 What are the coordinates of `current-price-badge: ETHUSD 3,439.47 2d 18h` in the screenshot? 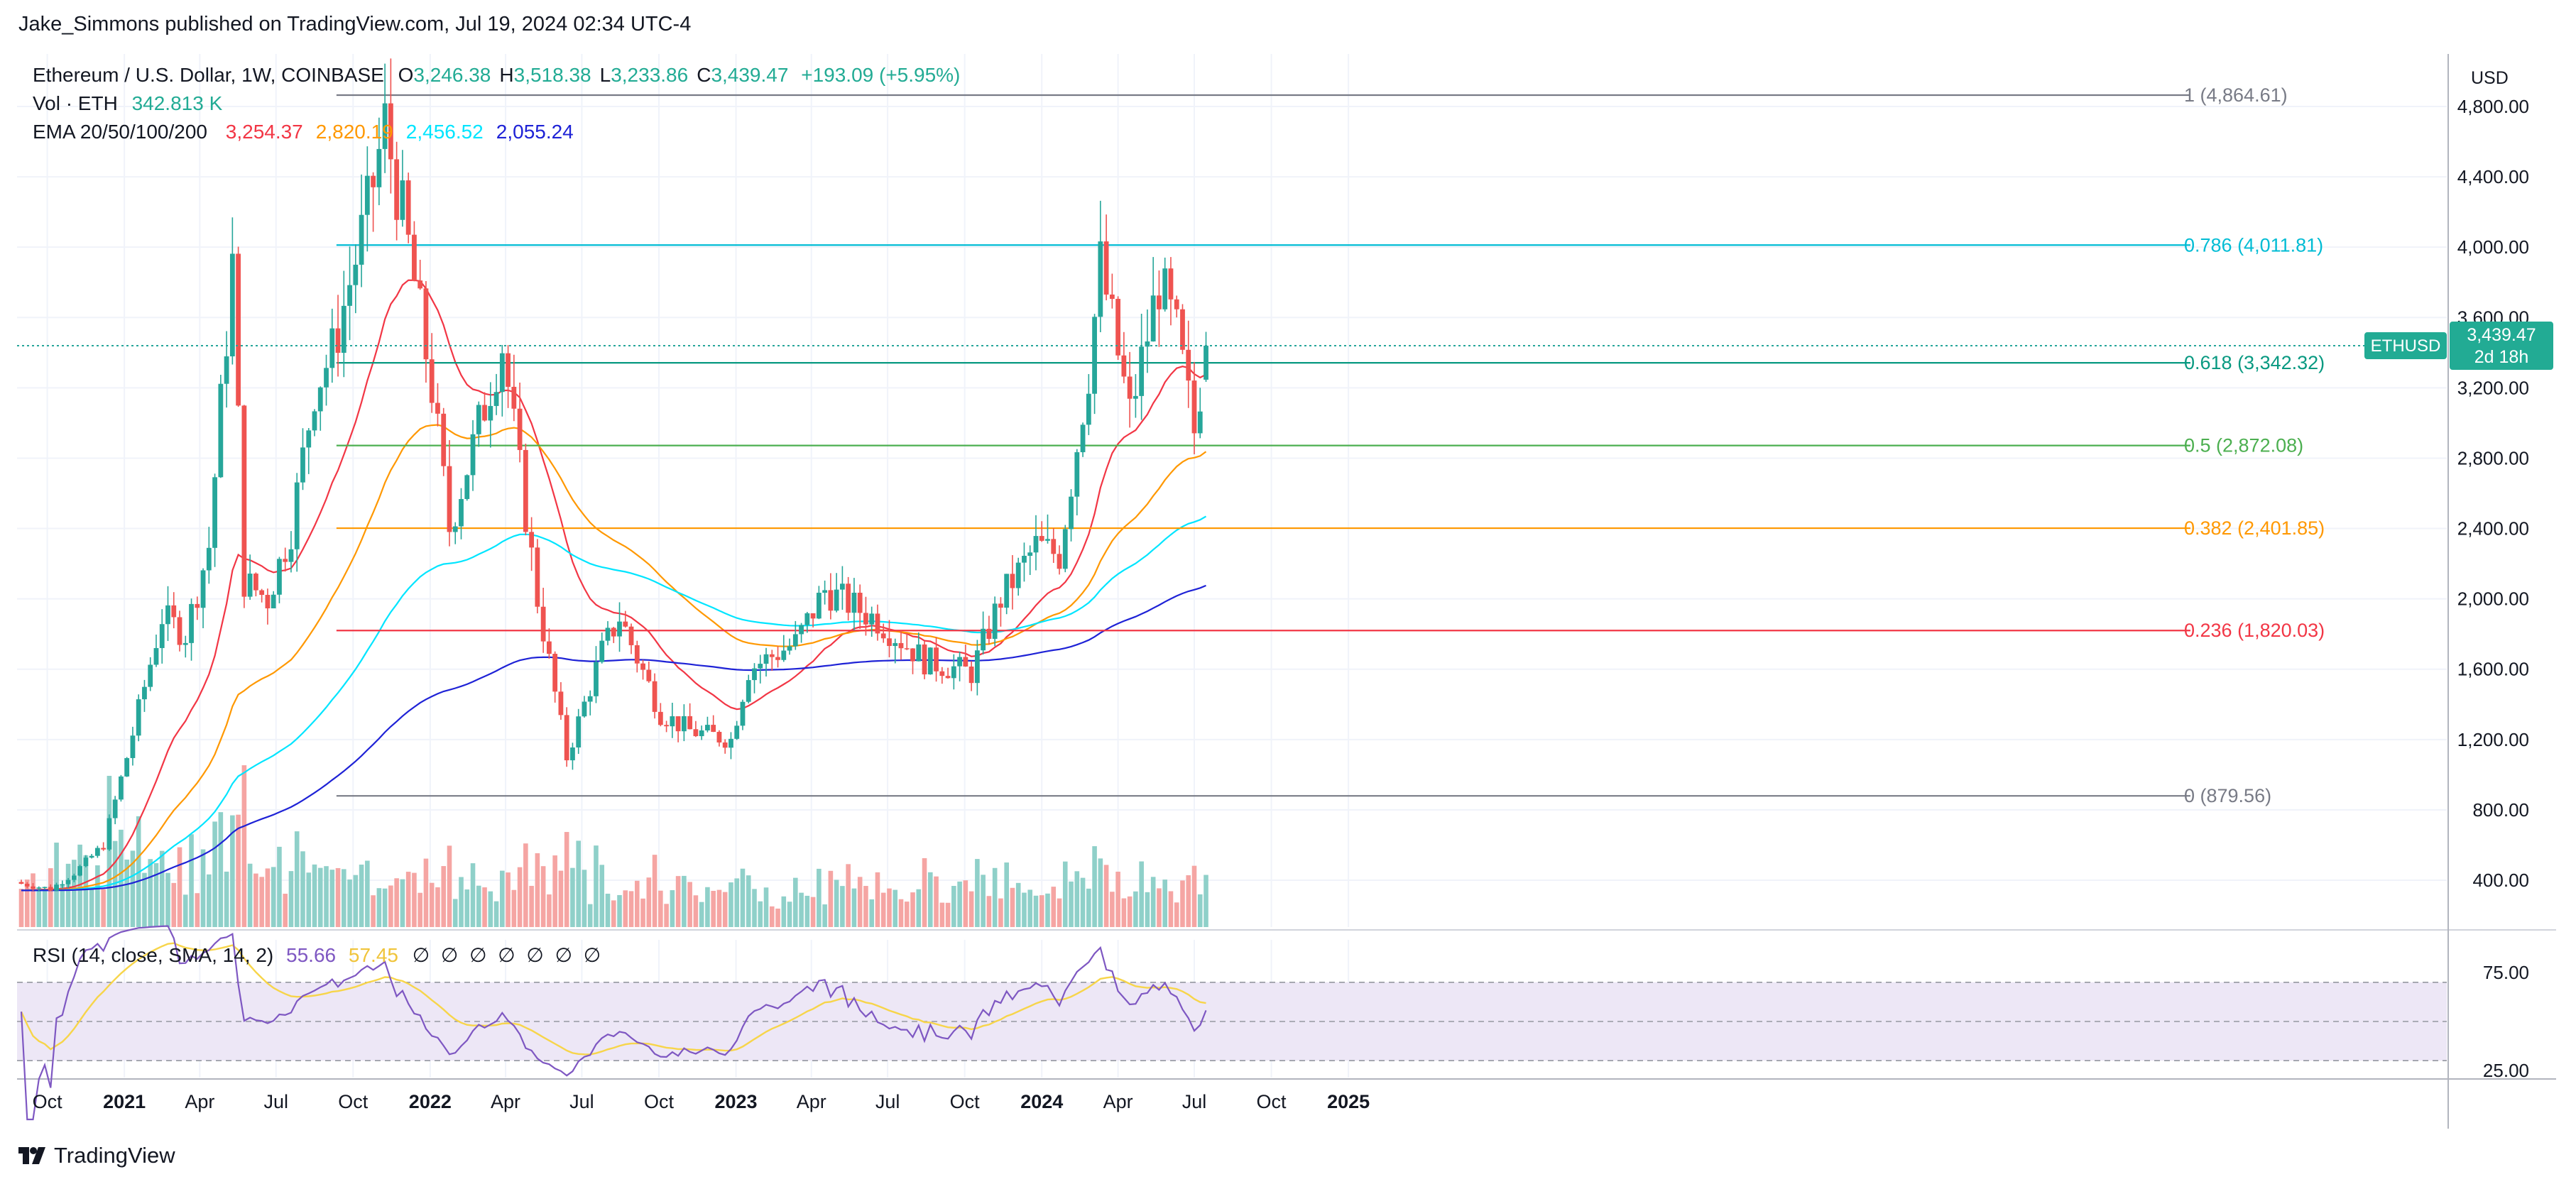 It's located at (2458, 346).